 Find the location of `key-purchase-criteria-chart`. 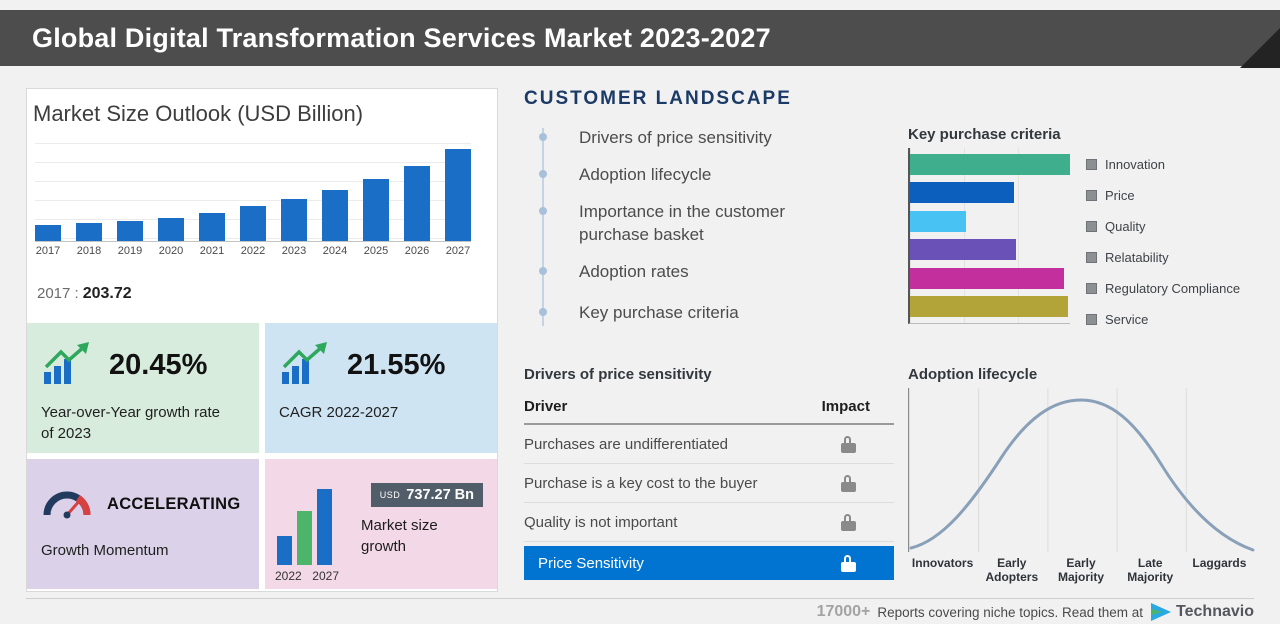

key-purchase-criteria-chart is located at coordinates (989, 236).